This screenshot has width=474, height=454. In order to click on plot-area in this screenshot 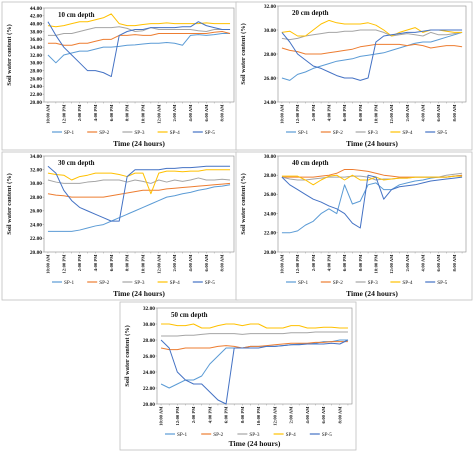, I will do `click(372, 204)`.